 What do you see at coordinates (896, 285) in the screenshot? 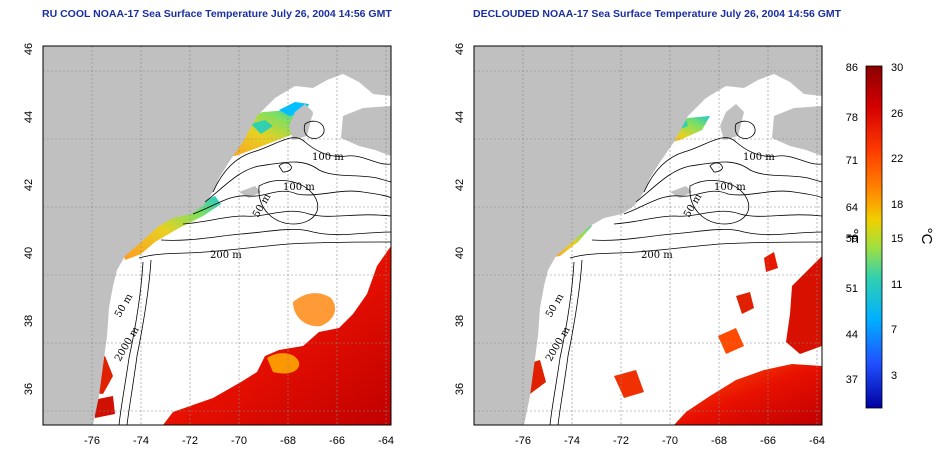
I see `colorbar-c-tick: 11` at bounding box center [896, 285].